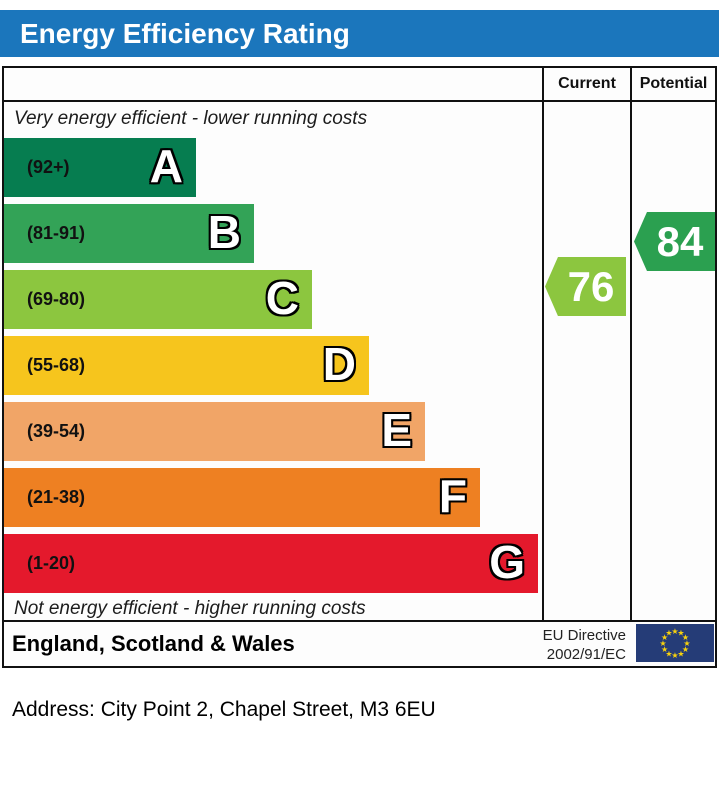 This screenshot has width=719, height=805. Describe the element at coordinates (166, 166) in the screenshot. I see `band-letter: A` at that location.